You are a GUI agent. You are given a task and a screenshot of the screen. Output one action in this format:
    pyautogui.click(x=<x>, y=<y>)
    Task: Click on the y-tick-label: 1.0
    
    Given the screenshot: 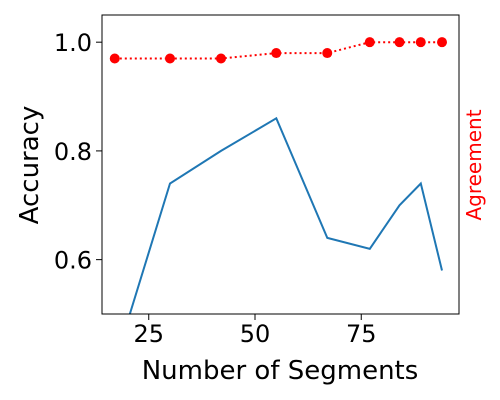 What is the action you would take?
    pyautogui.click(x=73, y=43)
    